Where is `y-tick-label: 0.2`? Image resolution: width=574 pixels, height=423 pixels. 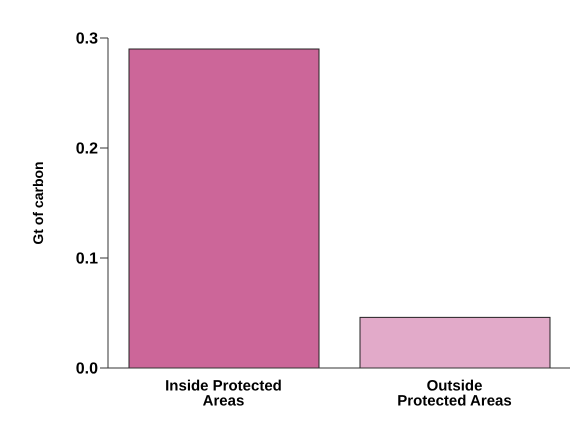
y-tick-label: 0.2 is located at coordinates (87, 149).